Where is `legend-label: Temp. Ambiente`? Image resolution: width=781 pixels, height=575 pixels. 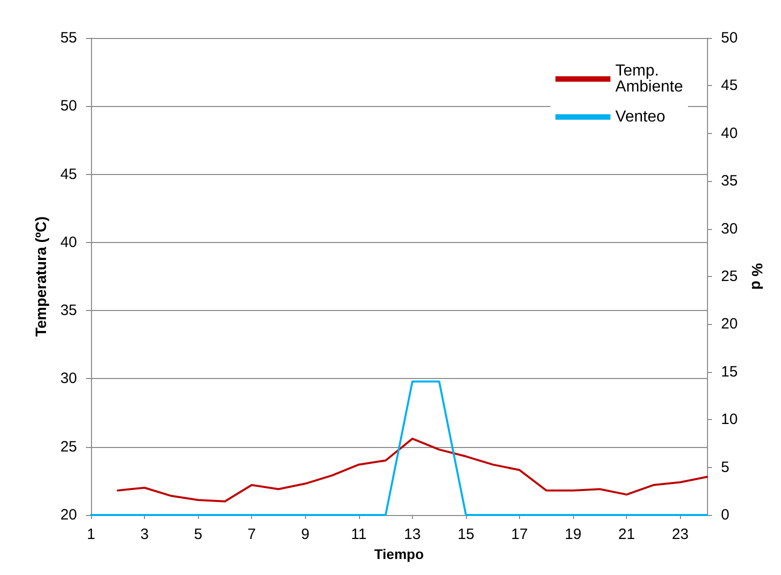 legend-label: Temp. Ambiente is located at coordinates (649, 79).